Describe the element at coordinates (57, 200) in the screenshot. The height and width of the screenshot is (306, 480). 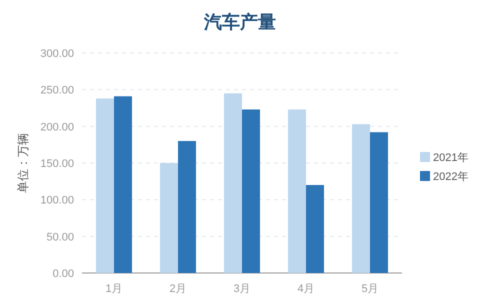
I see `y-tick-label: 100.00` at that location.